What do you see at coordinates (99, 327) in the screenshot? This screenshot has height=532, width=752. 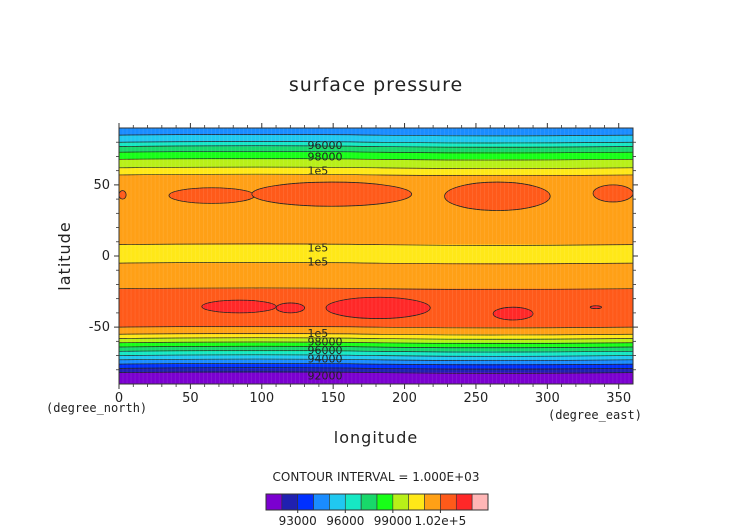 I see `y-tick-label-0: -50` at bounding box center [99, 327].